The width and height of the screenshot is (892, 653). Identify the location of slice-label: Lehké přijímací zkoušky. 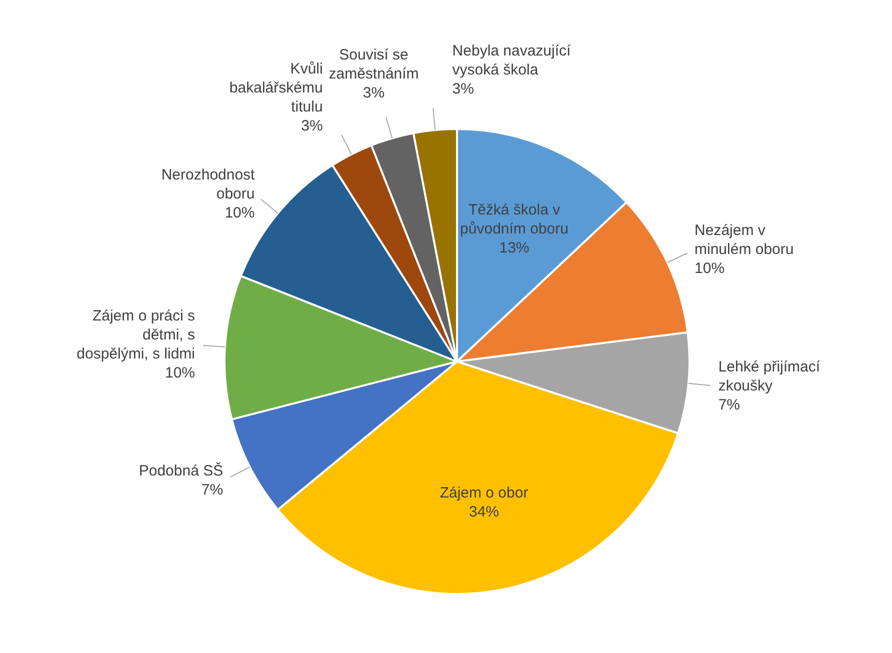
(769, 376).